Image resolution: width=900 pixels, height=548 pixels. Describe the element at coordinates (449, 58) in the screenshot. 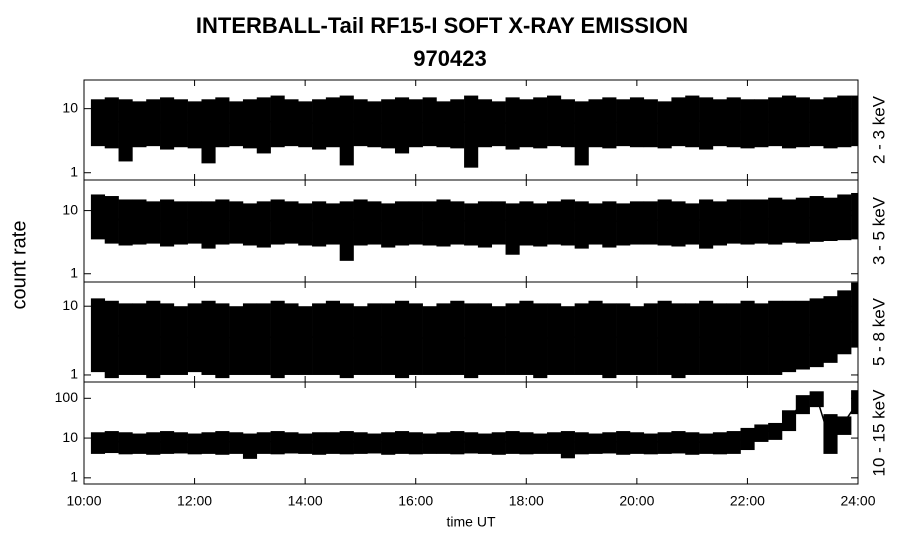

I see `chart-subtitle: 970423` at that location.